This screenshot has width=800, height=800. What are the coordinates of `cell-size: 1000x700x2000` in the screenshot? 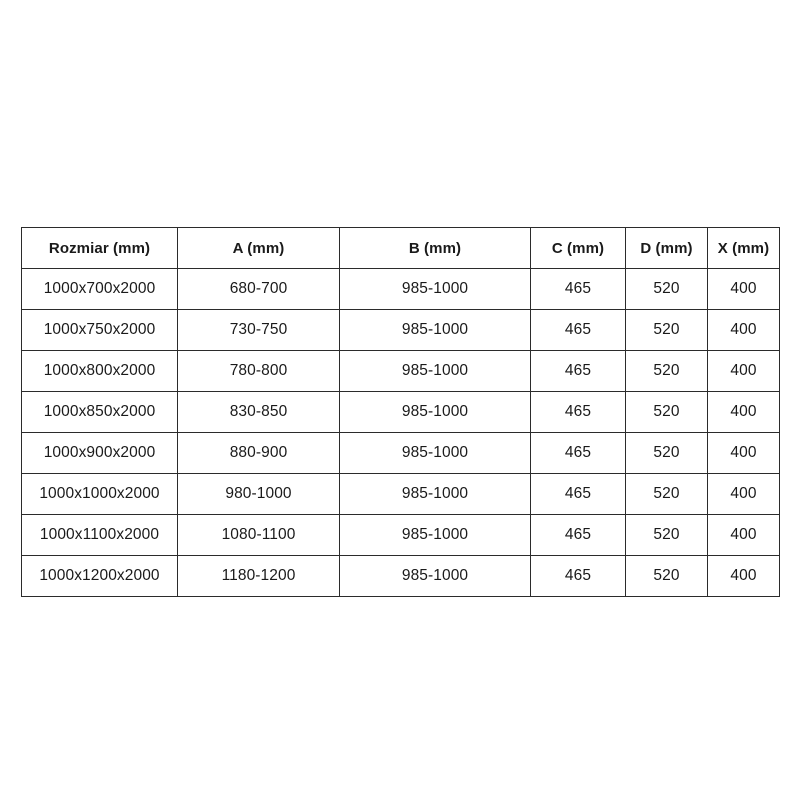 It's located at (99, 289).